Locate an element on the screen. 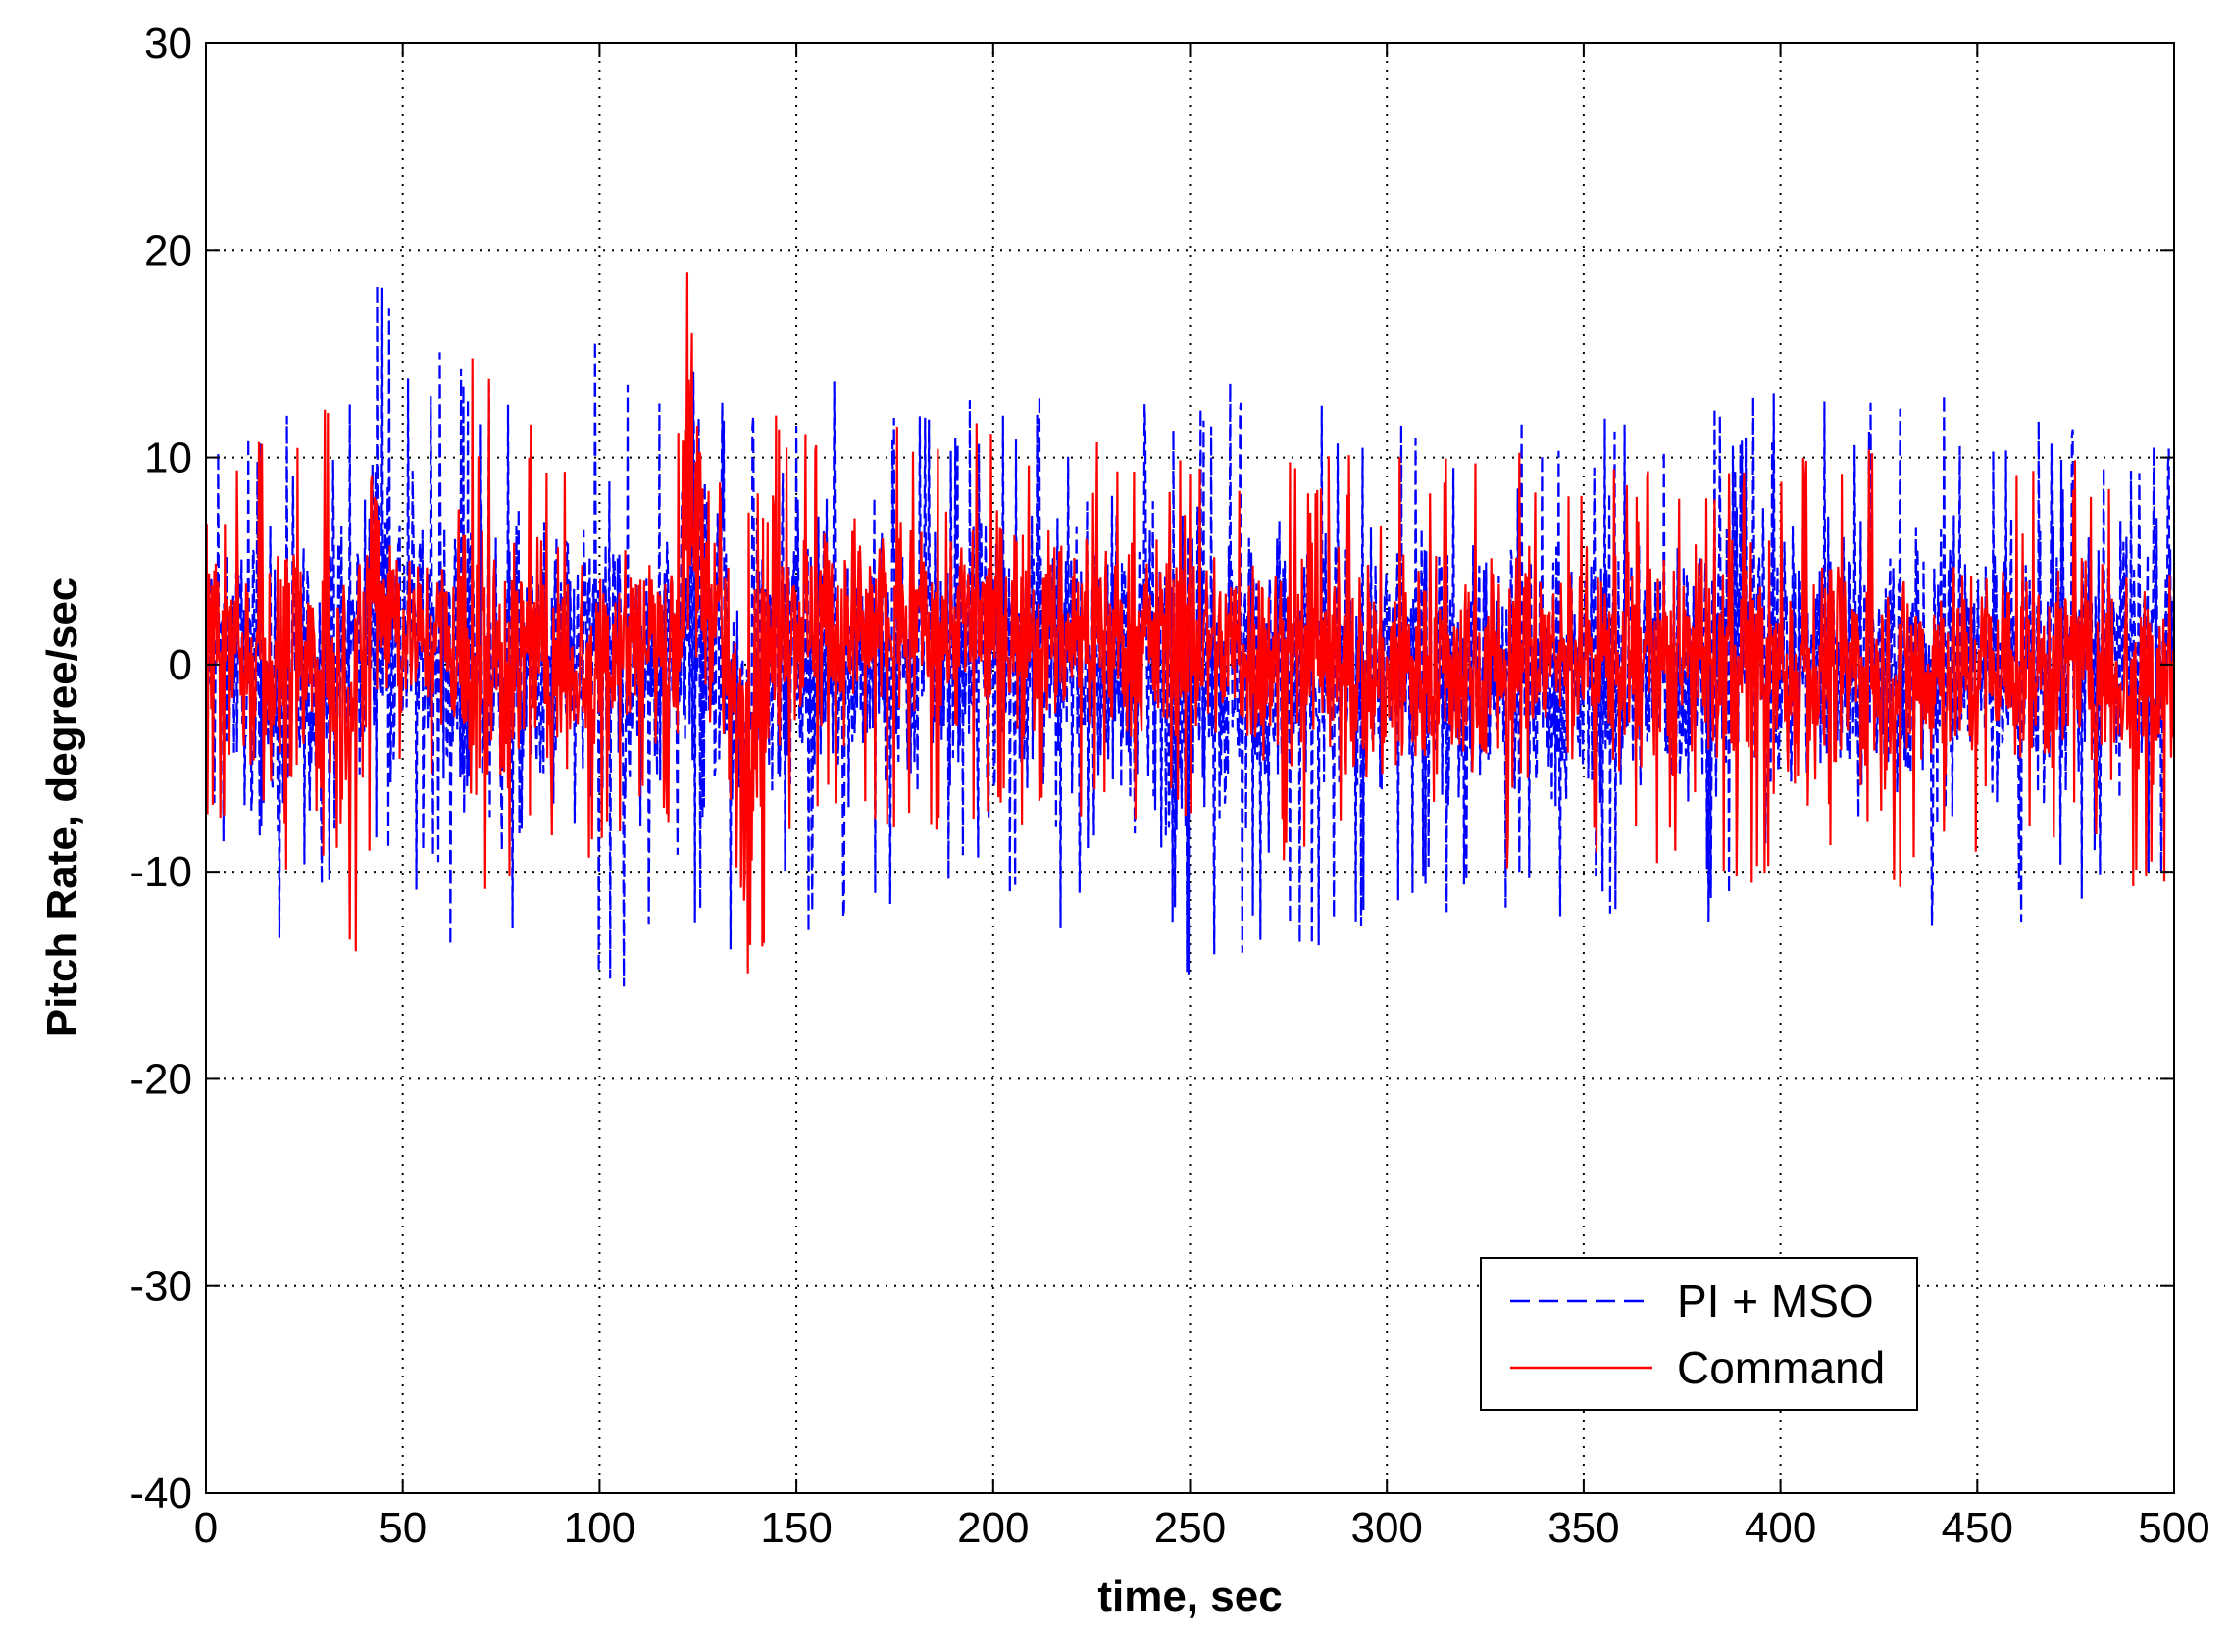 The image size is (2231, 1652). y-tick-labels: -40 -30 -20 -10 0 10 20 30 is located at coordinates (160, 769).